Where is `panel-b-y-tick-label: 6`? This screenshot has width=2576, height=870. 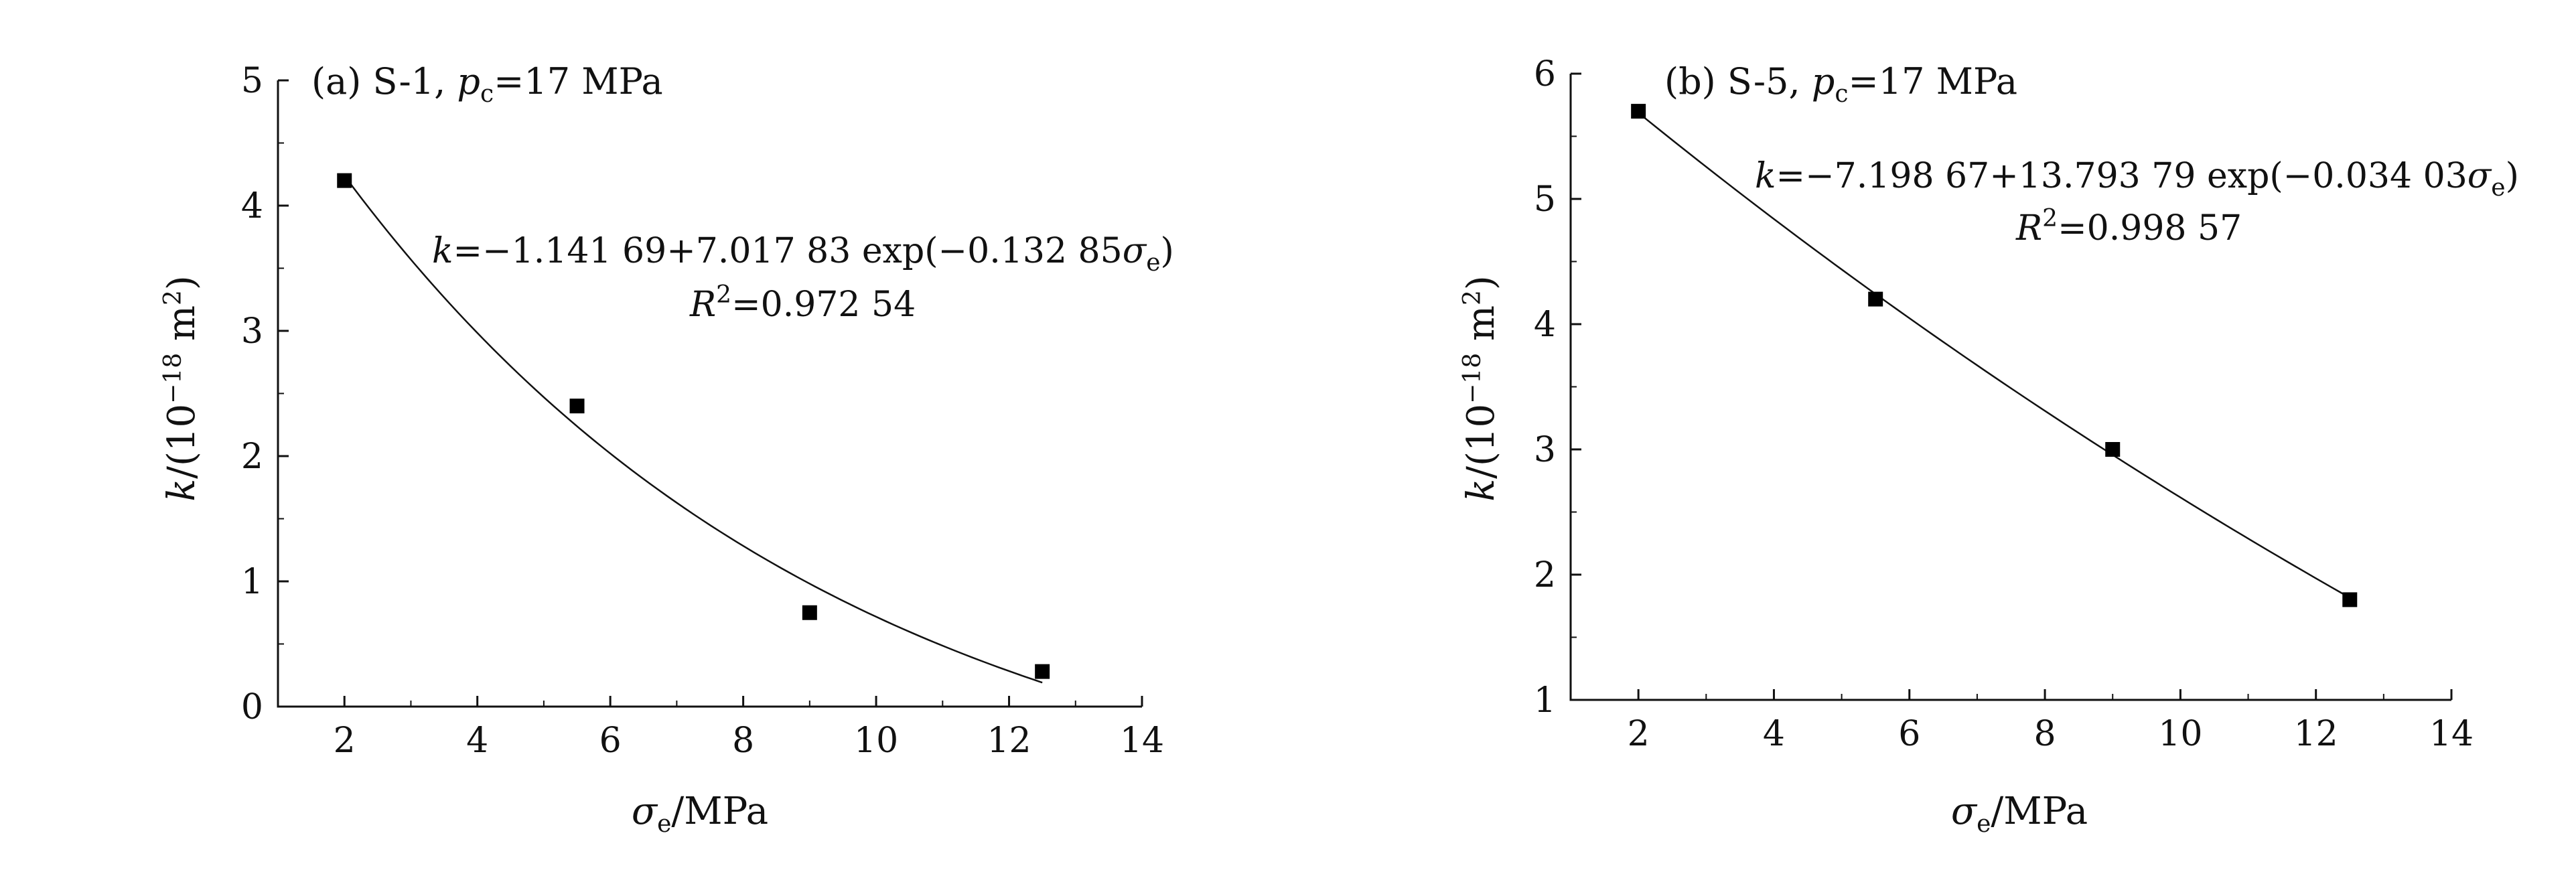
panel-b-y-tick-label: 6 is located at coordinates (1545, 74).